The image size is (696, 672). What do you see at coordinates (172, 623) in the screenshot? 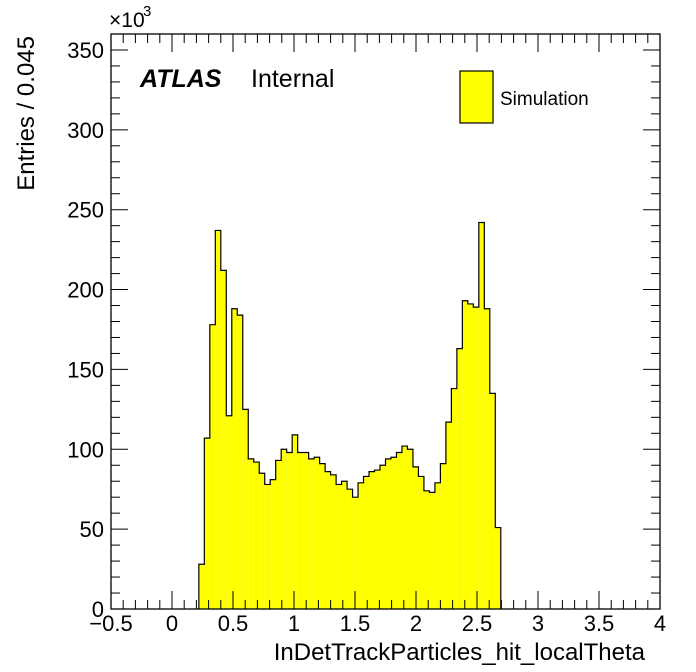
I see `x-tick-label: 0` at bounding box center [172, 623].